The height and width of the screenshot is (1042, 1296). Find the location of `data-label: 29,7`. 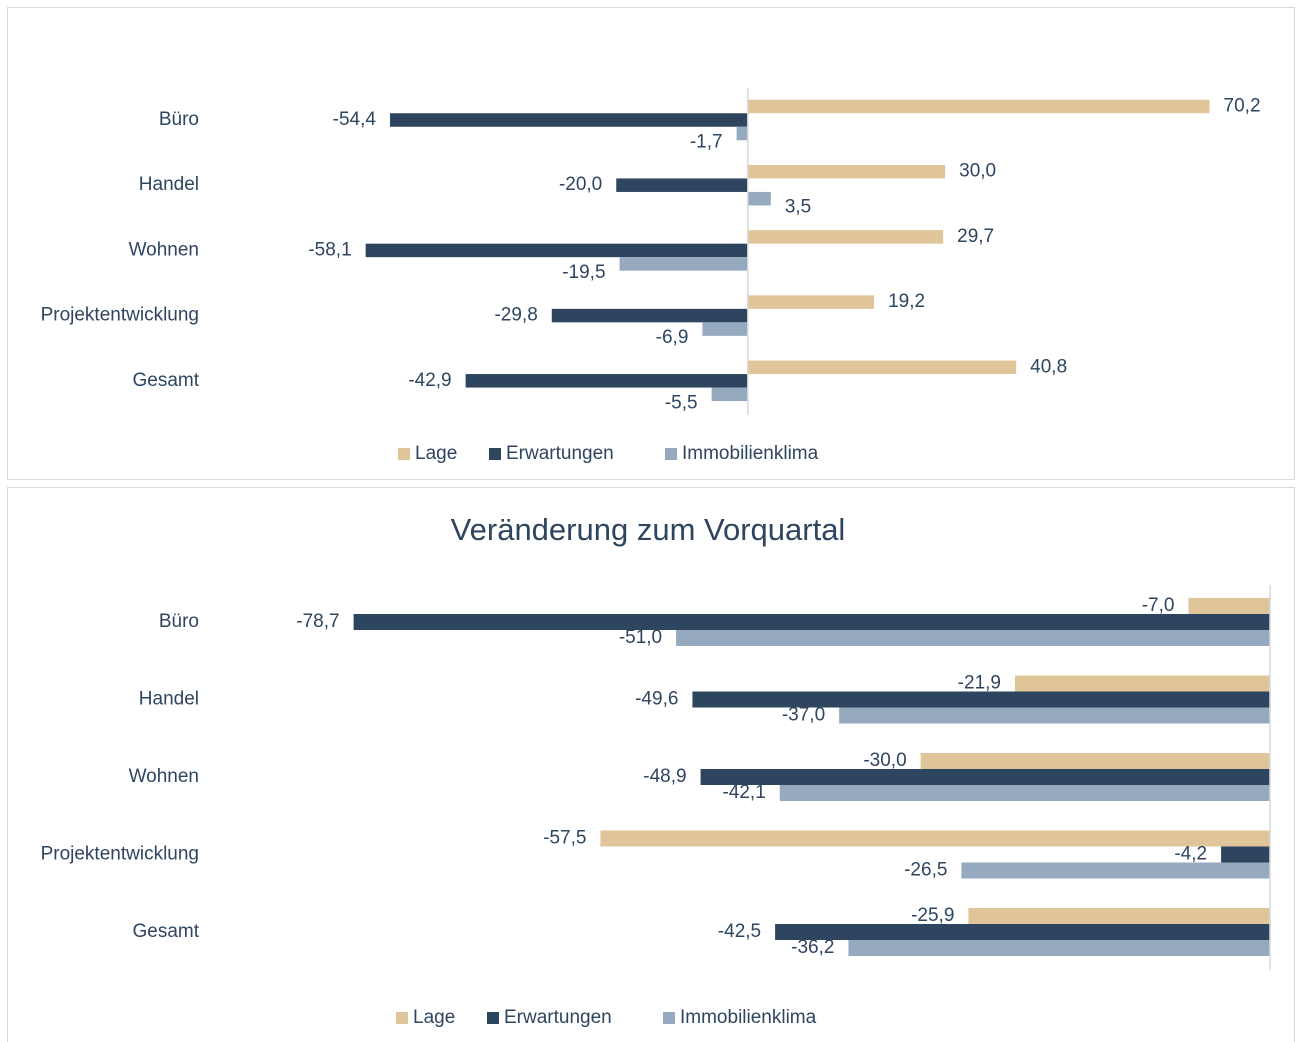

data-label: 29,7 is located at coordinates (975, 236).